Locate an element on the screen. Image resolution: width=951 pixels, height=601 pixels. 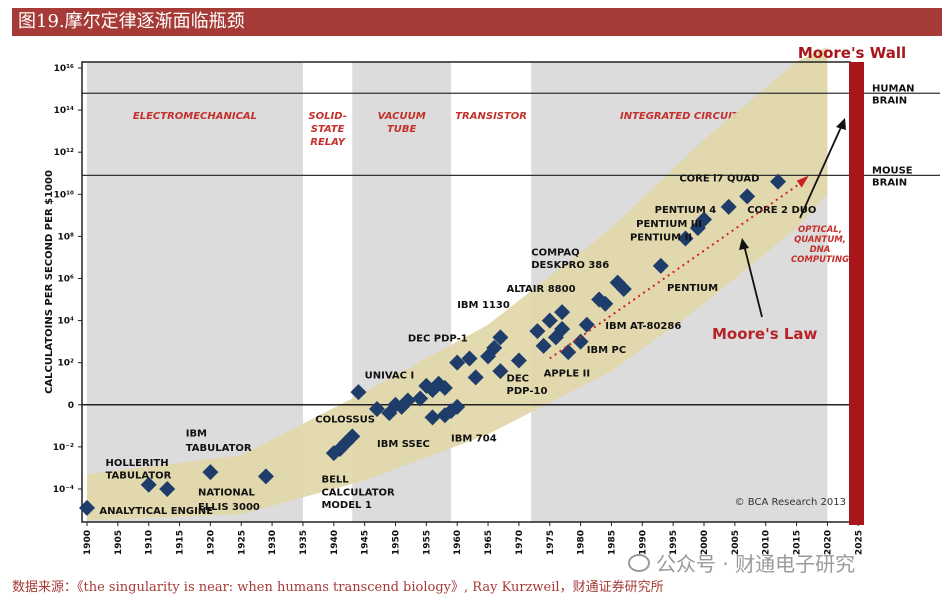
chart-title-bar: 图19.摩尔定律逐渐面临瓶颈 is located at coordinates (477, 22).